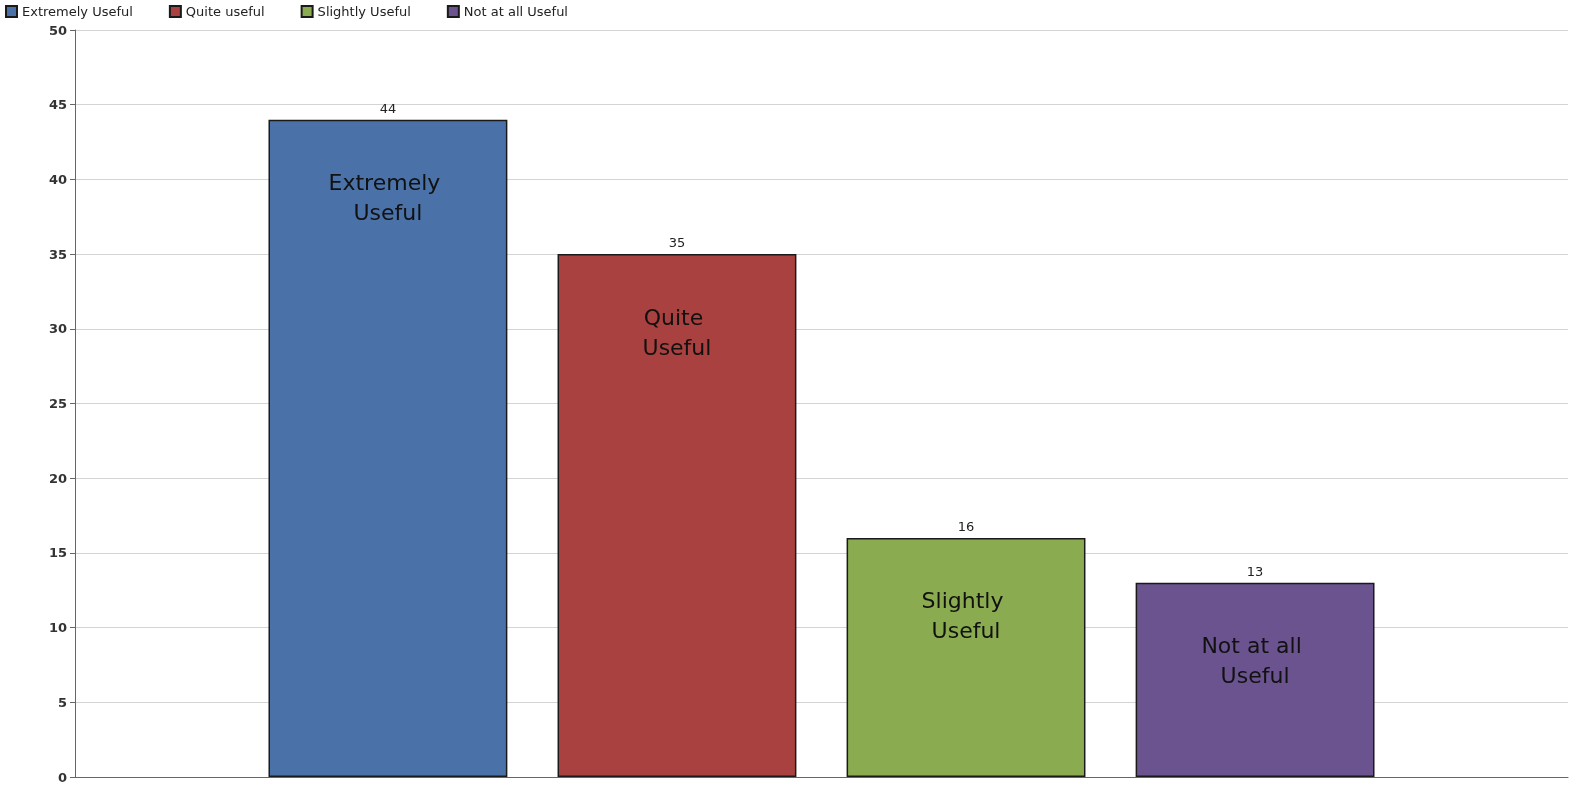  I want to click on y-tick-label: 50, so click(57, 30).